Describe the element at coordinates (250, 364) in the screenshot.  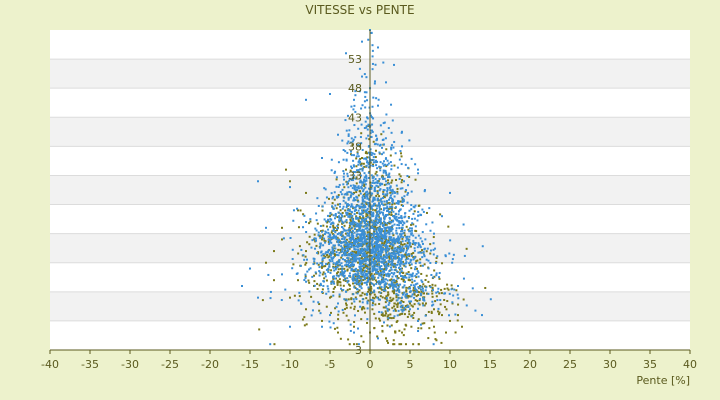
I see `x-tick-label: -15` at that location.